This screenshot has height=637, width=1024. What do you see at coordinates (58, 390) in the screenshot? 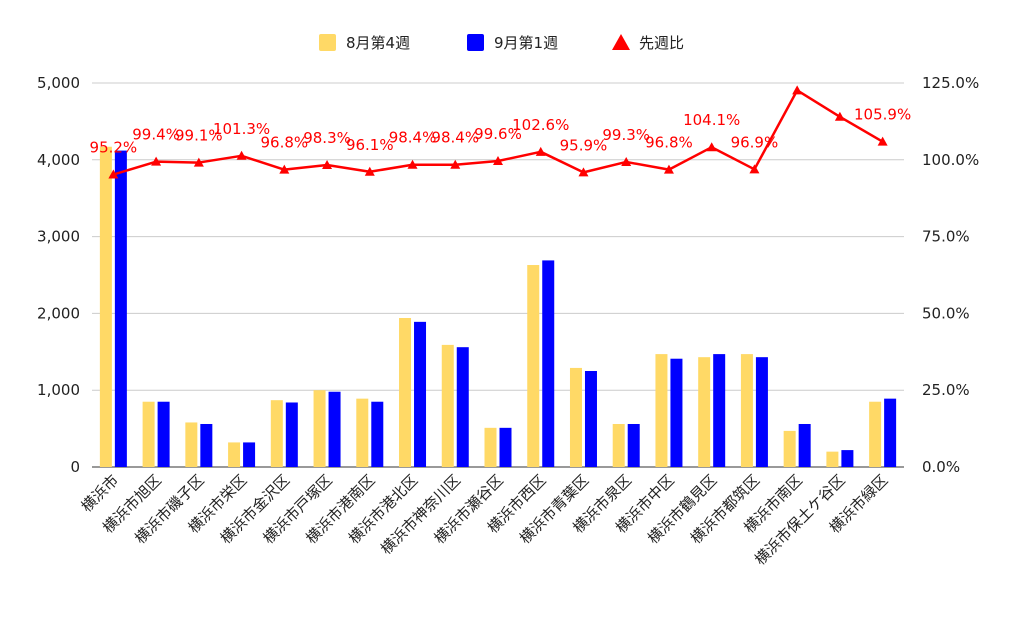
I see `y-left-tick-label: 1,000` at bounding box center [58, 390].